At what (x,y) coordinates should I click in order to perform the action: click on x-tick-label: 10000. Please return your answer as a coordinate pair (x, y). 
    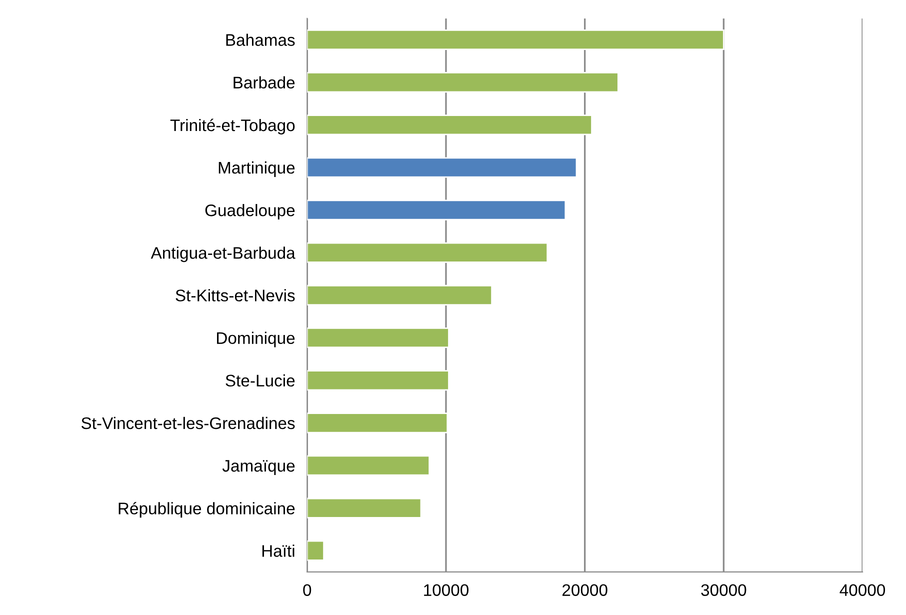
    Looking at the image, I should click on (446, 590).